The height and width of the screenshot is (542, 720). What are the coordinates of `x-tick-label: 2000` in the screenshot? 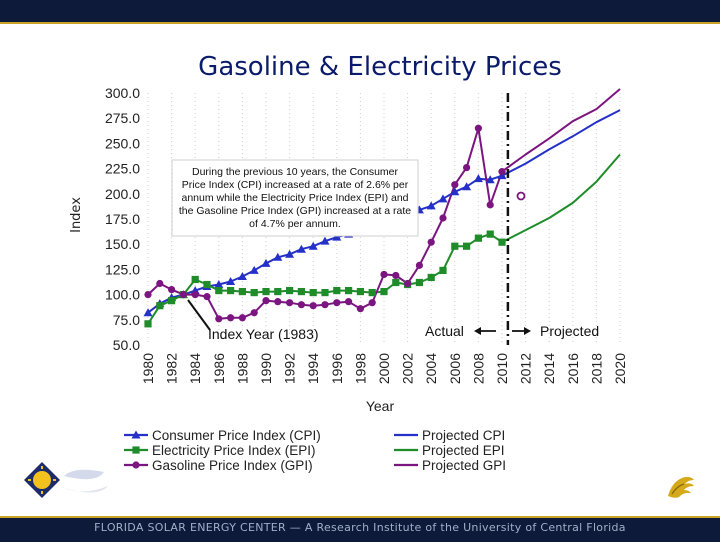 It's located at (384, 368).